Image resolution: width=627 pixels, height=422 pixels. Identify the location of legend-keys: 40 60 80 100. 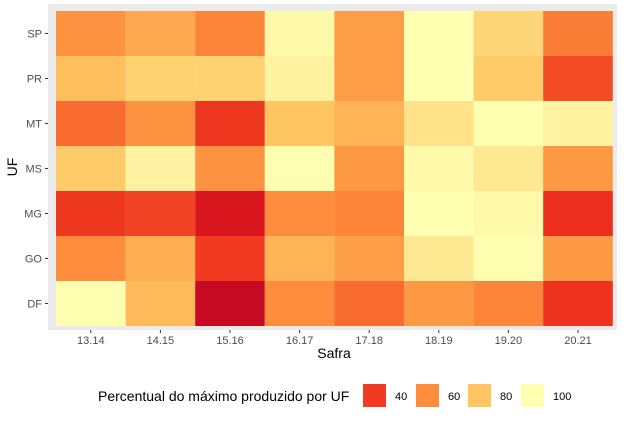
(467, 395).